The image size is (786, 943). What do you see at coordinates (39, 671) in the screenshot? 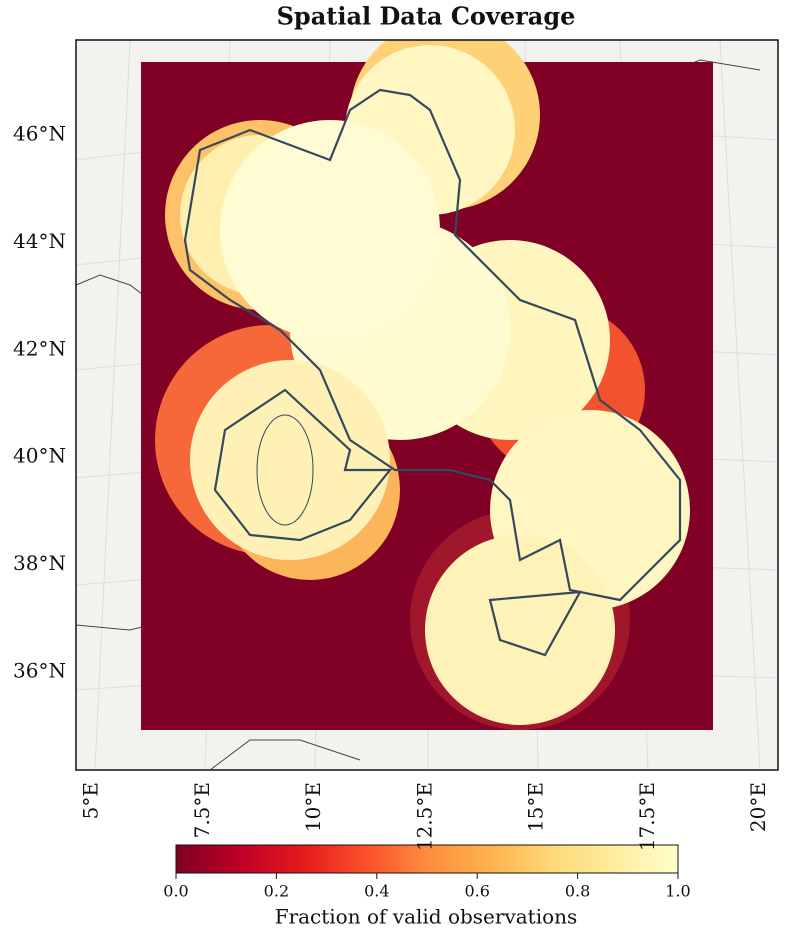
I see `lat-label: 36°N` at bounding box center [39, 671].